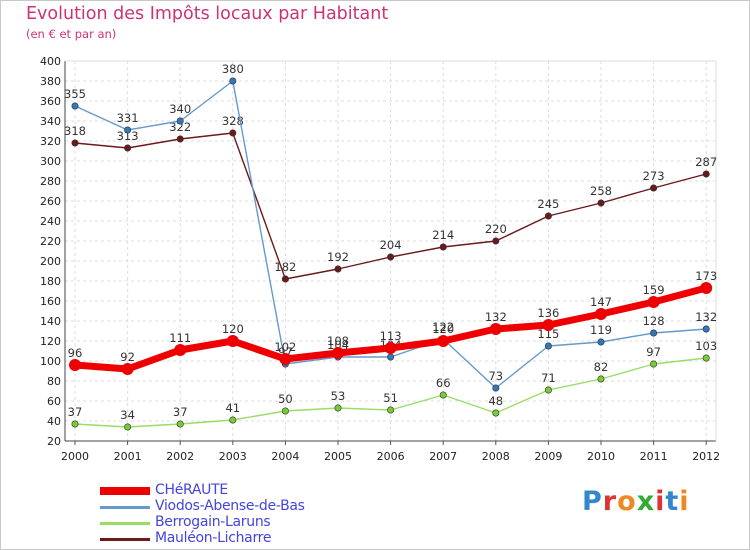 The height and width of the screenshot is (550, 750). Describe the element at coordinates (601, 456) in the screenshot. I see `x-tick-label: 2010` at that location.